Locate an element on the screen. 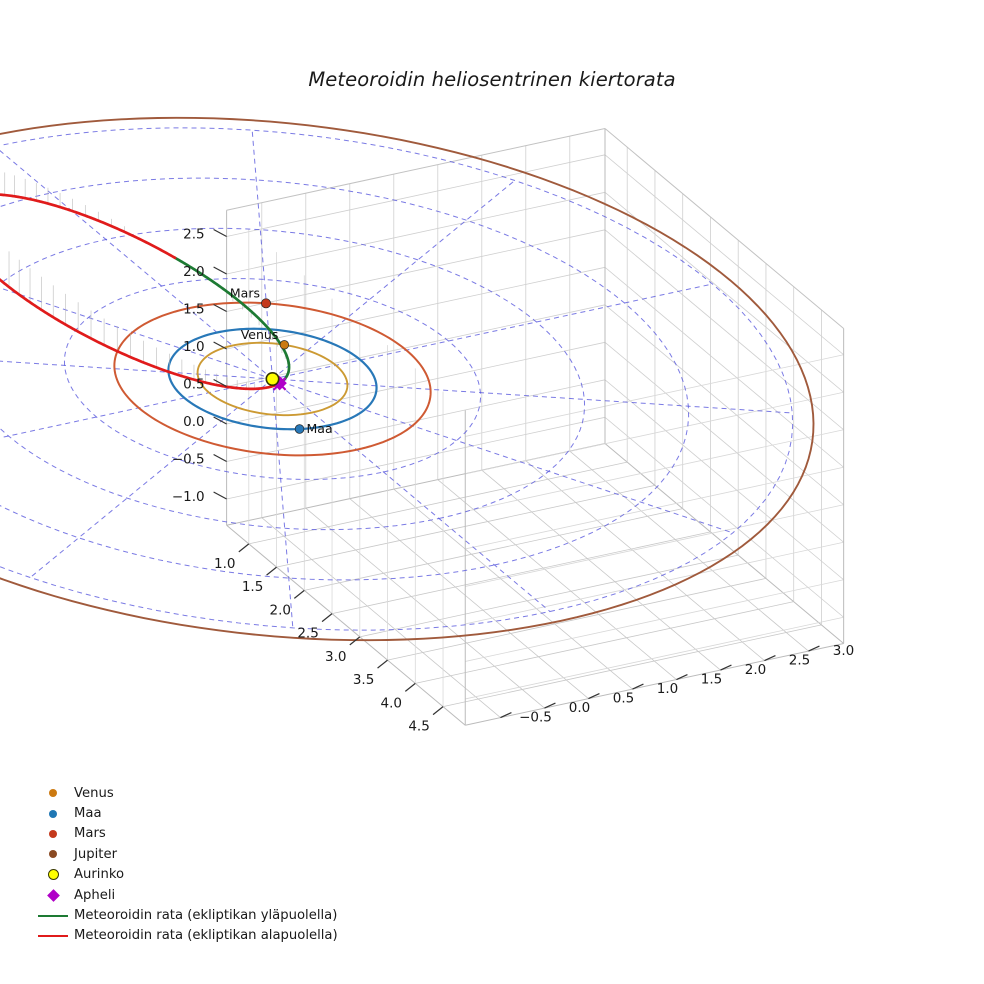 This screenshot has width=984, height=984. ztick-label-5: 1.5 is located at coordinates (193, 310).